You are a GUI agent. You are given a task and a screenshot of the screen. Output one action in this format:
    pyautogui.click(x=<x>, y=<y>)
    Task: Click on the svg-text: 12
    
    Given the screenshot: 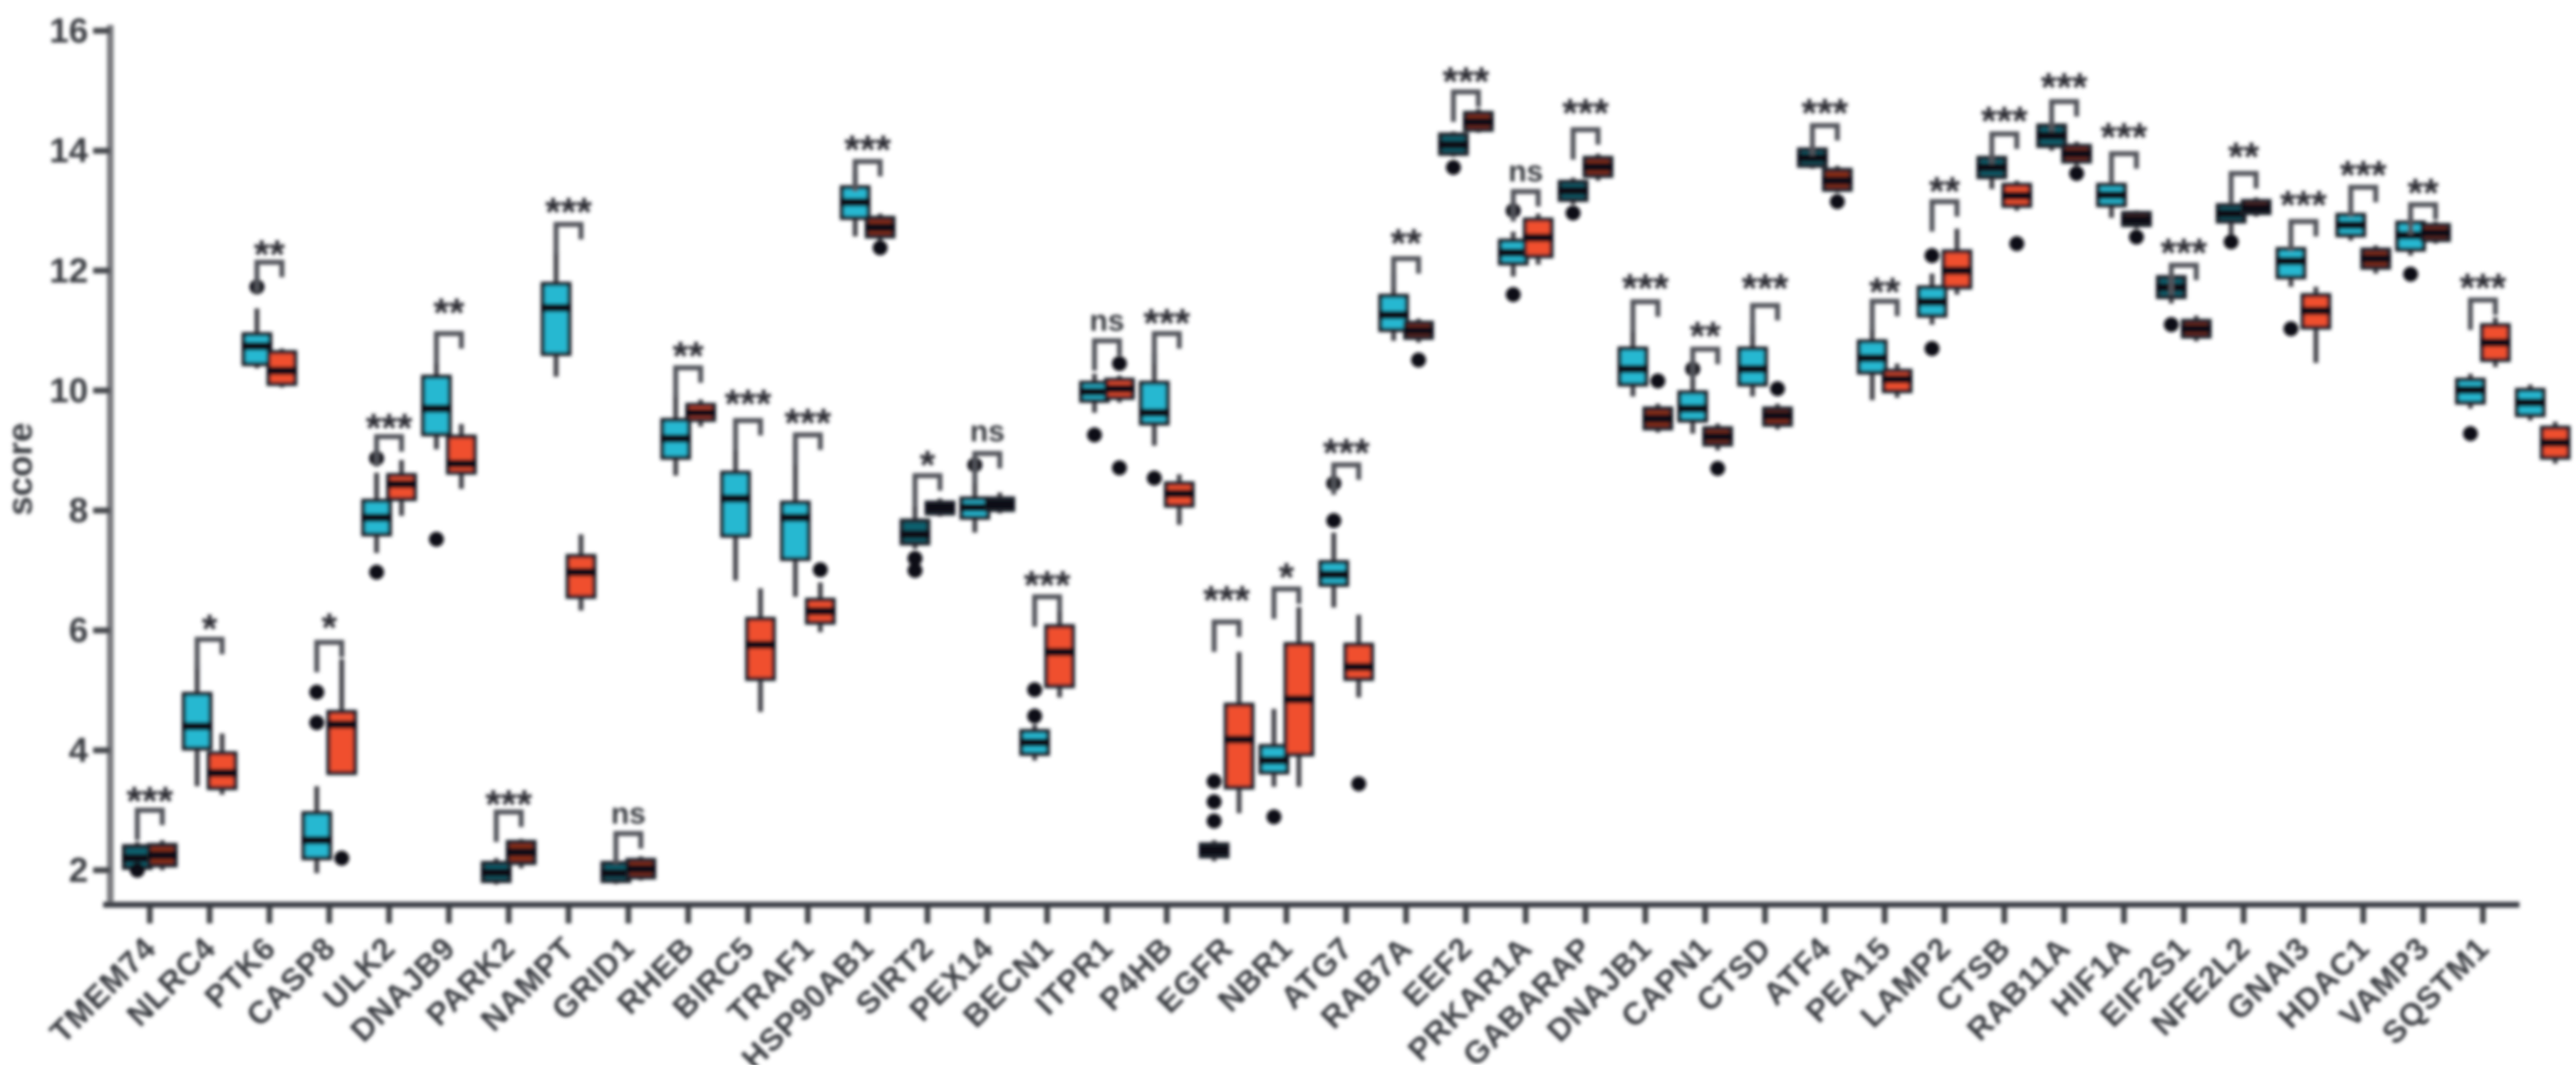 What is the action you would take?
    pyautogui.click(x=69, y=270)
    